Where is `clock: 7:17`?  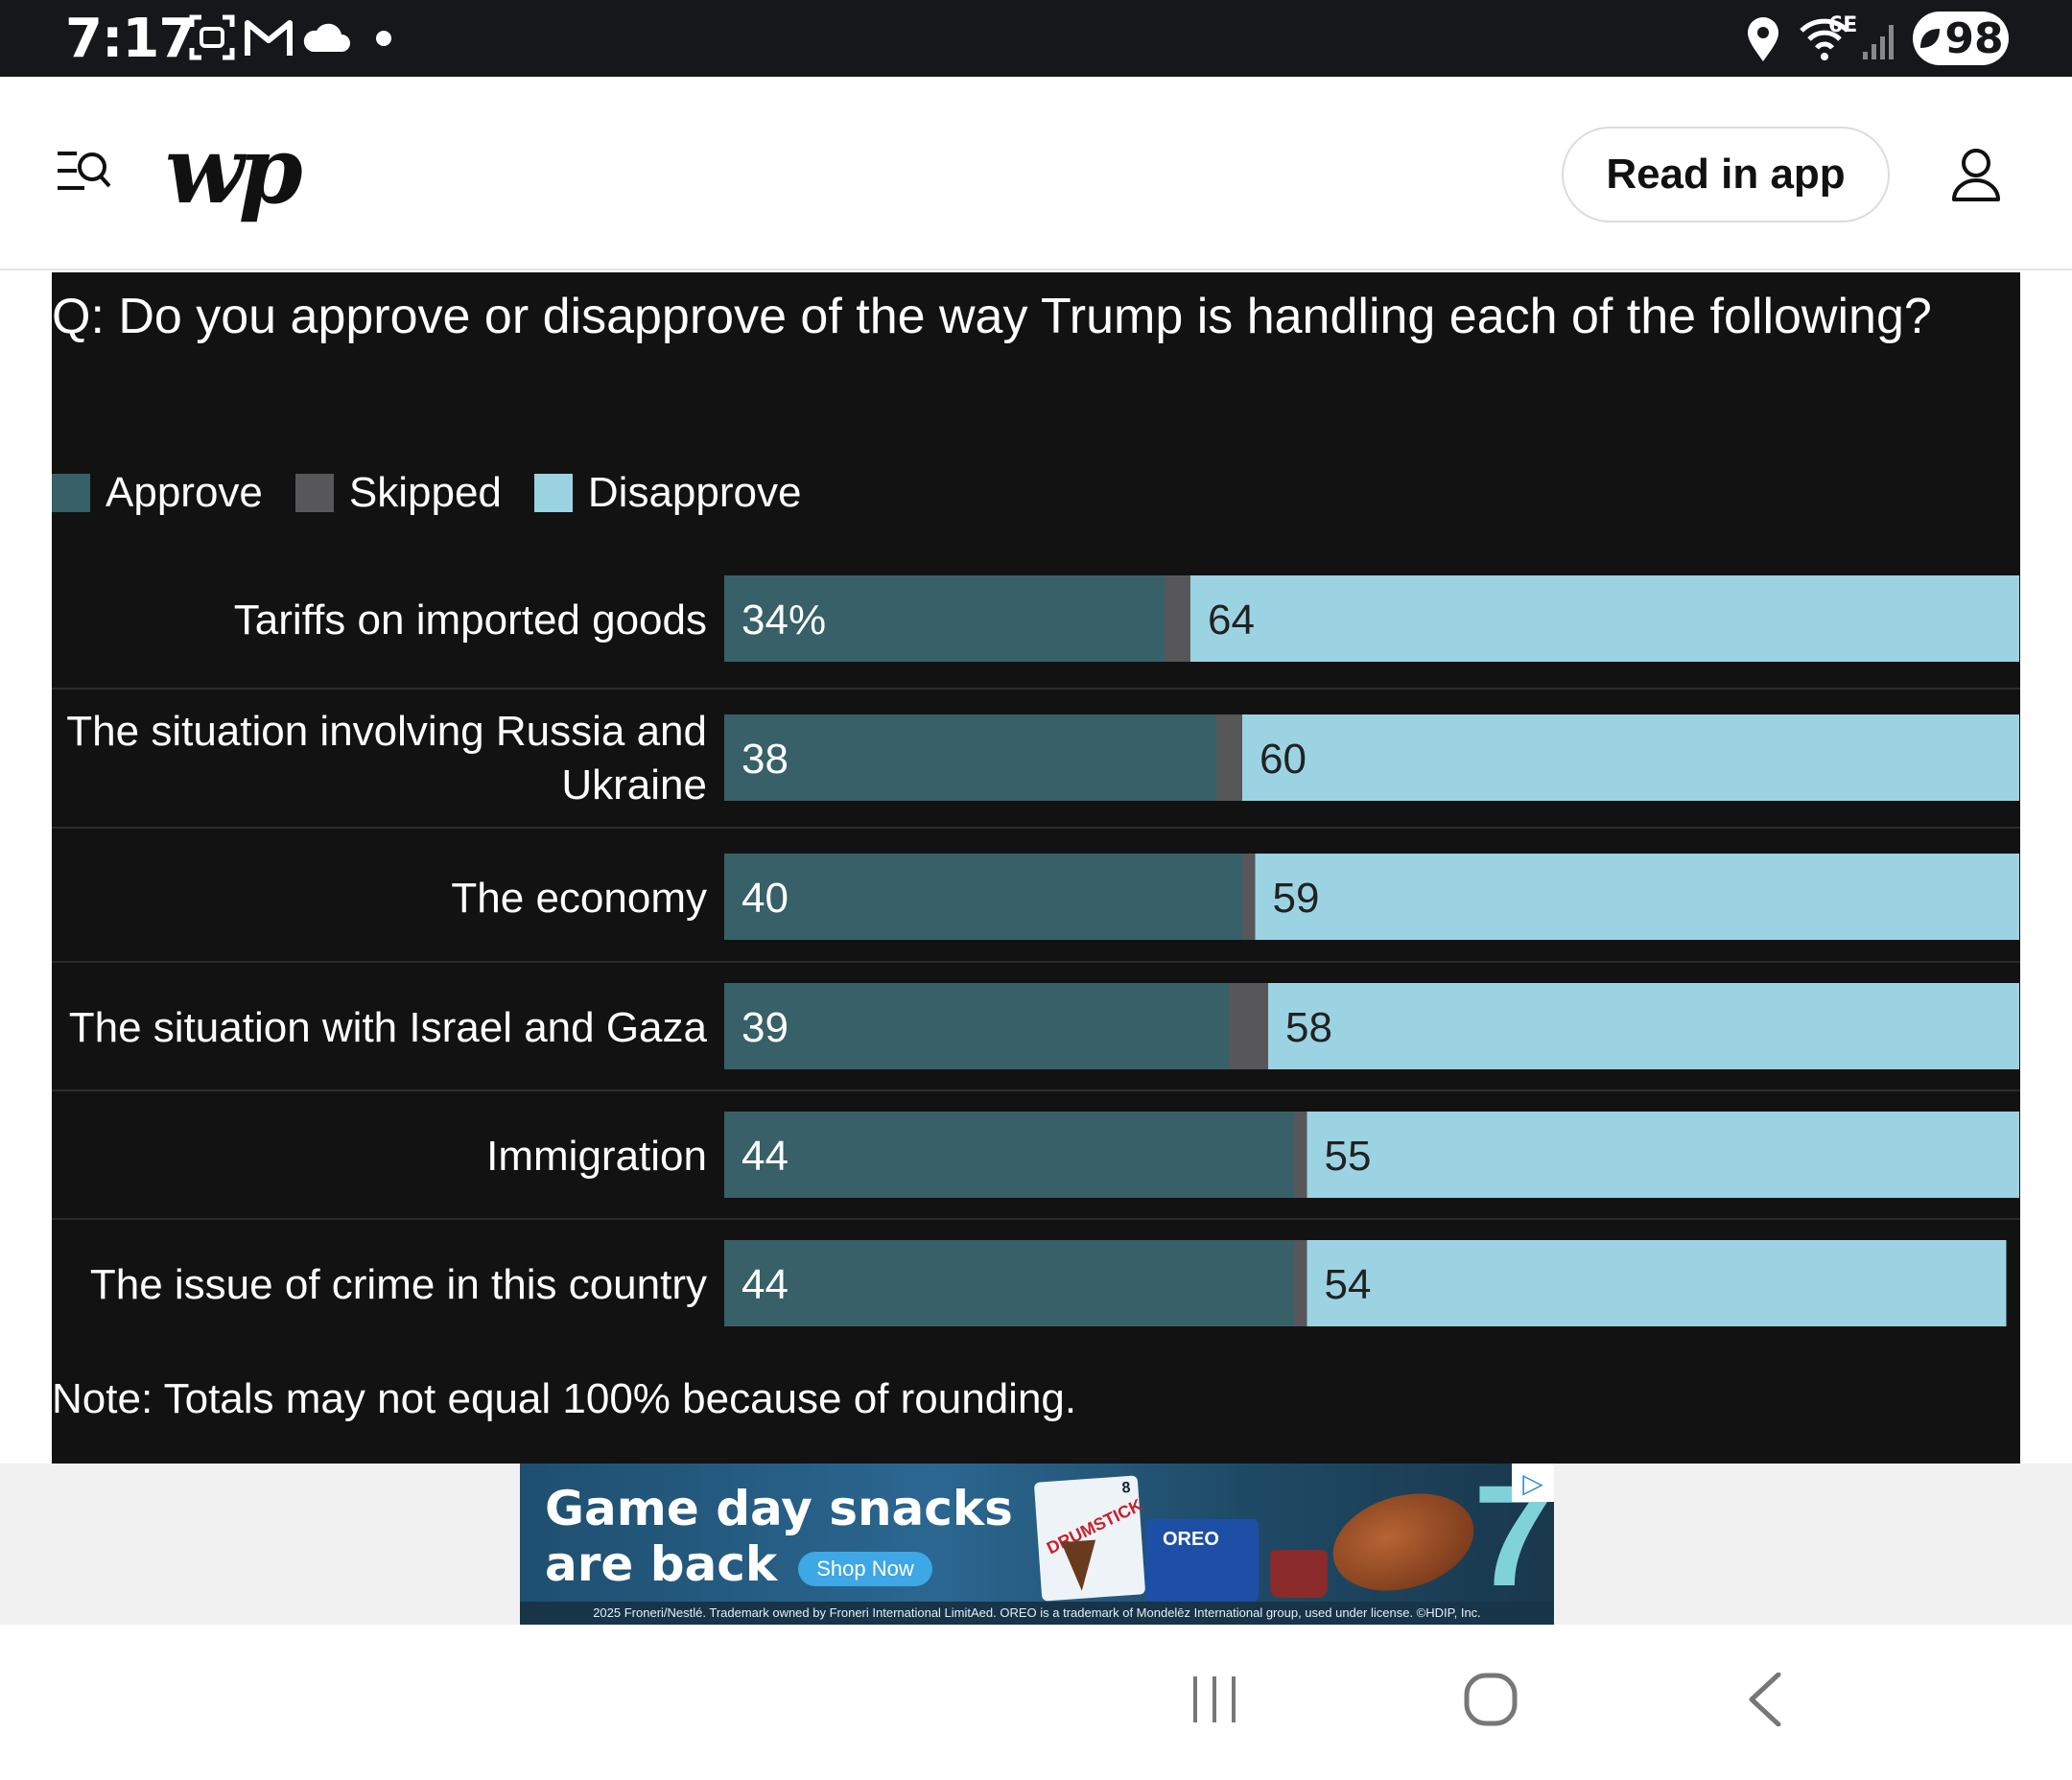 clock: 7:17 is located at coordinates (130, 39).